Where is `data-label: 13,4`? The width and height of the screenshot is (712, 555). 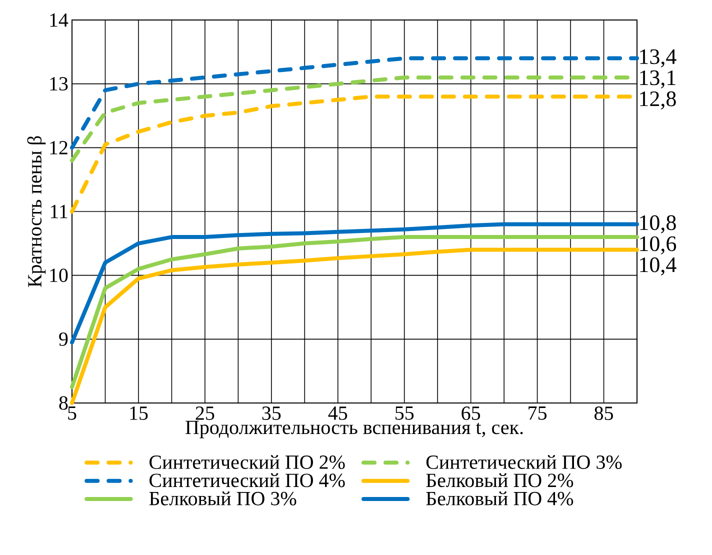
data-label: 13,4 is located at coordinates (658, 58).